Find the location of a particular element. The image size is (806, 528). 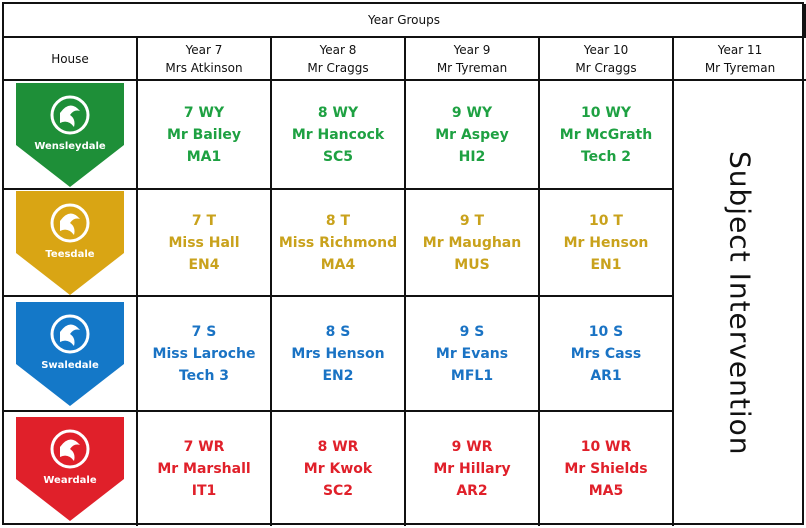

form-group-cell: 9 WR Mr Hillary AR2 is located at coordinates (473, 469).